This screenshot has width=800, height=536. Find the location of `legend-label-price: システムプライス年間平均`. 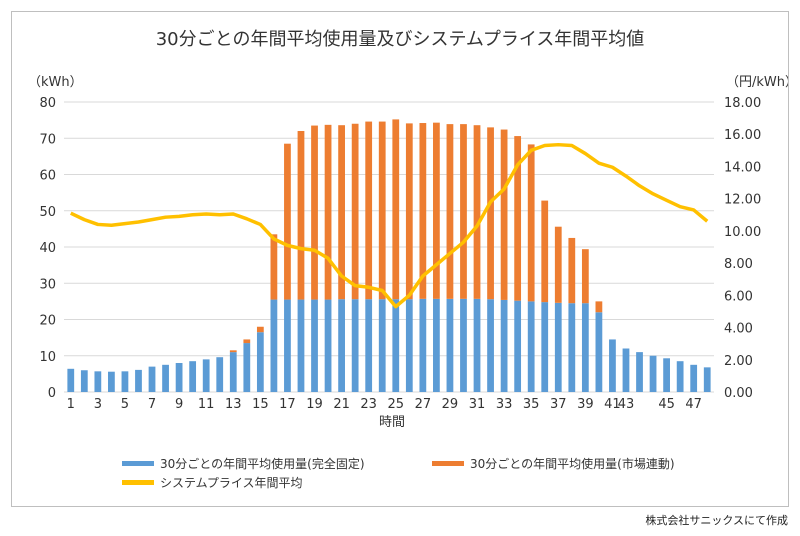

legend-label-price: システムプライス年間平均 is located at coordinates (231, 483).